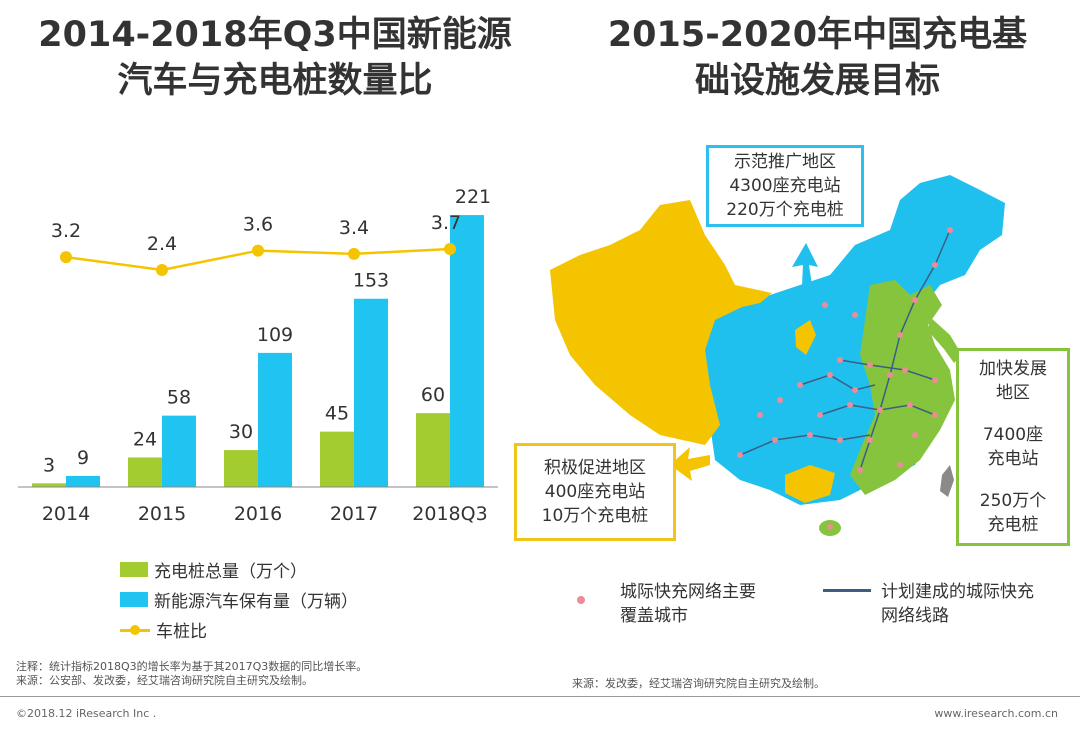 This screenshot has height=730, width=1080. What do you see at coordinates (354, 228) in the screenshot?
I see `ratio-label-2017: 3.4` at bounding box center [354, 228].